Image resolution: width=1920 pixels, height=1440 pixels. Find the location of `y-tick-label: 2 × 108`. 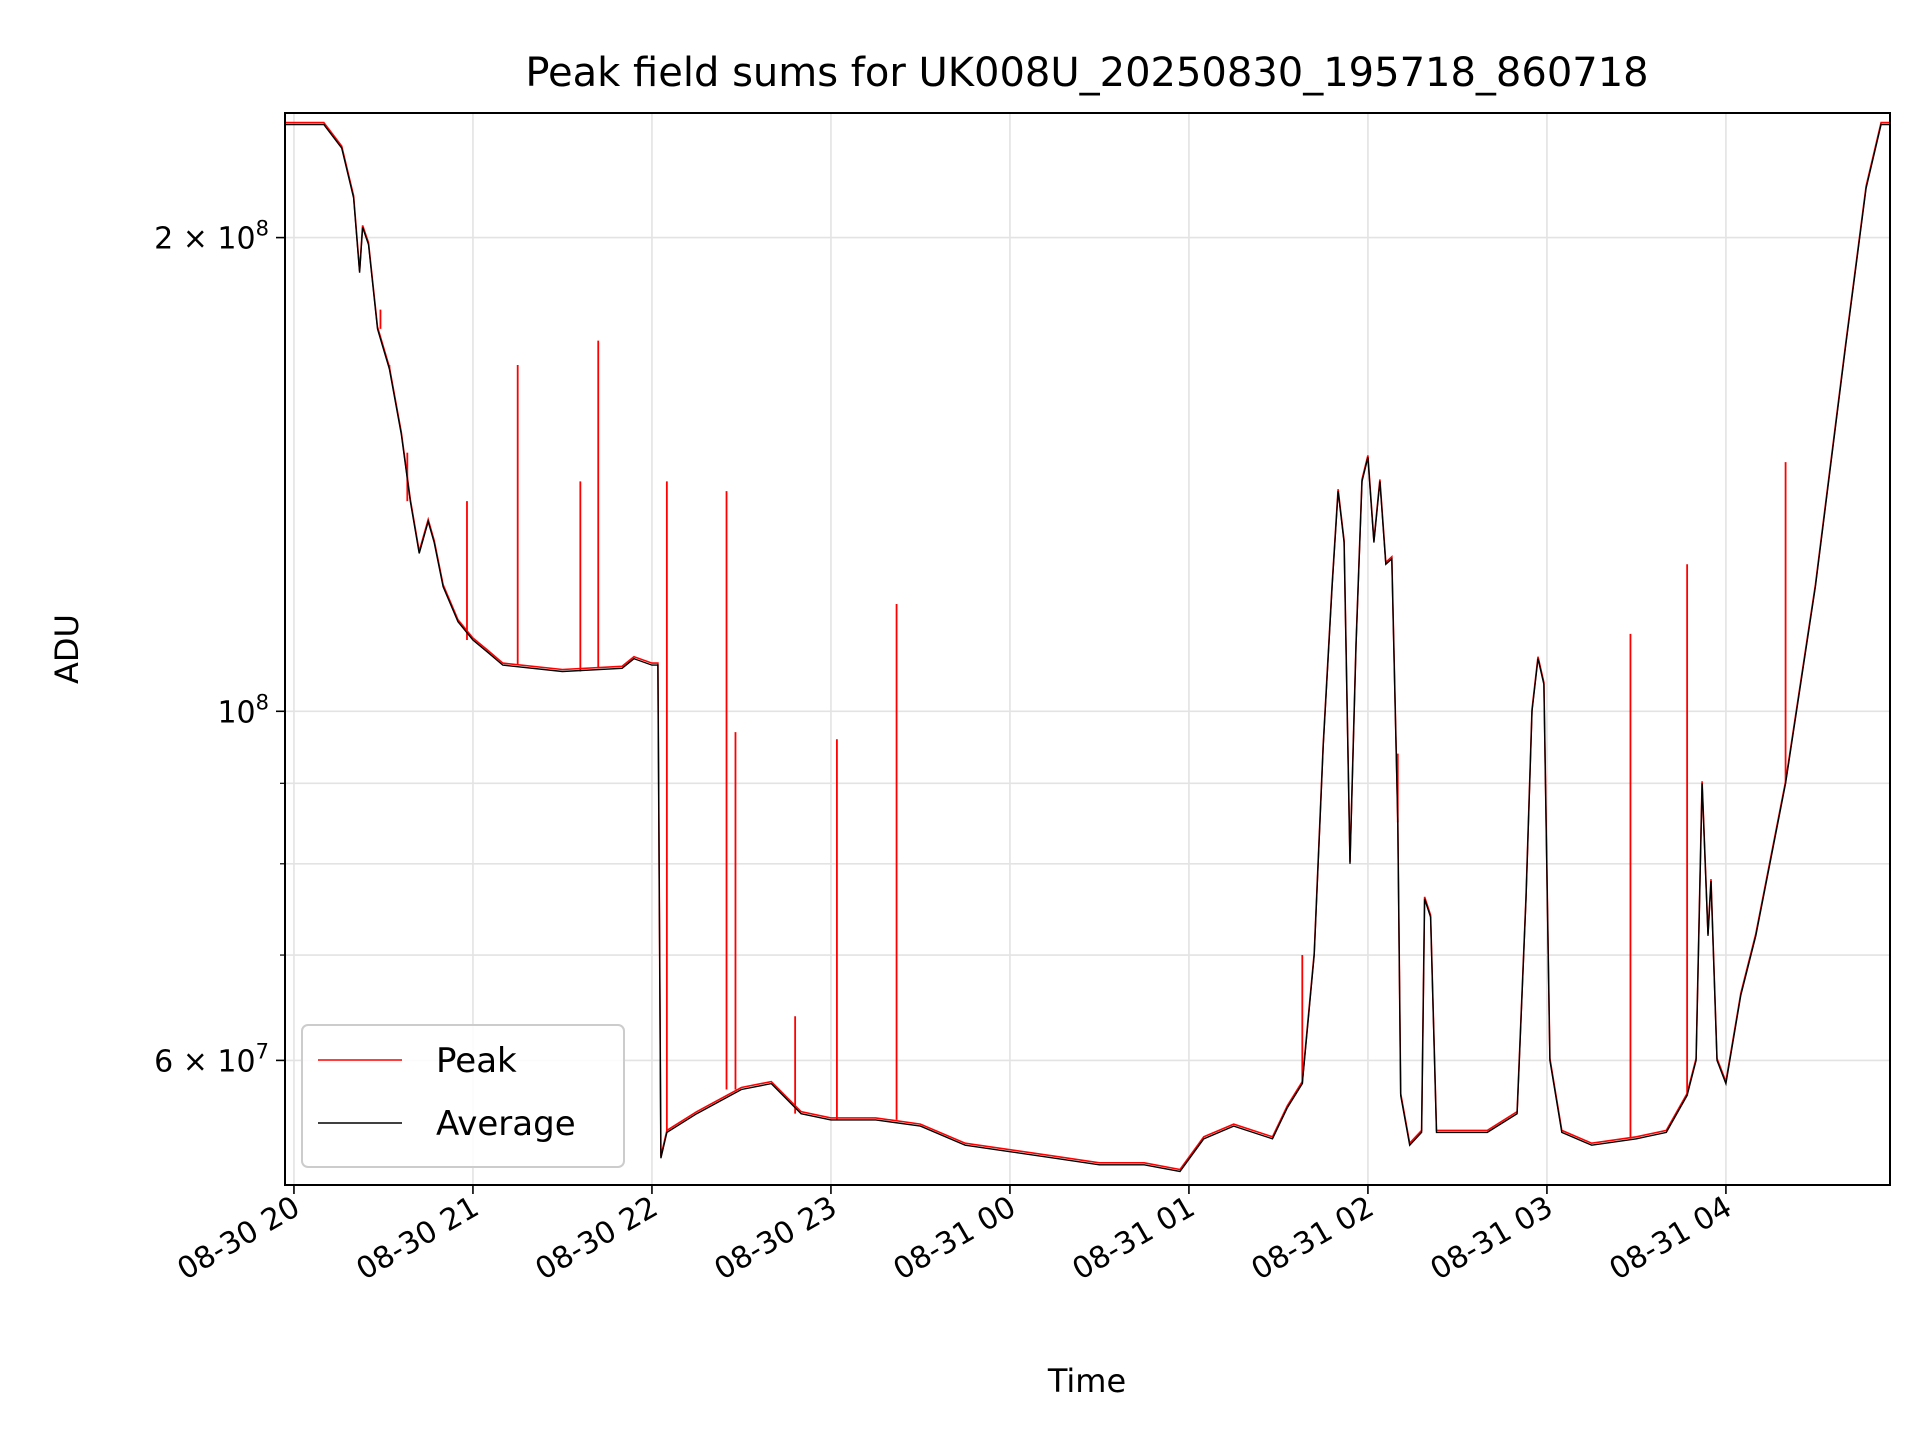

y-tick-label: 2 × 108 is located at coordinates (211, 237).